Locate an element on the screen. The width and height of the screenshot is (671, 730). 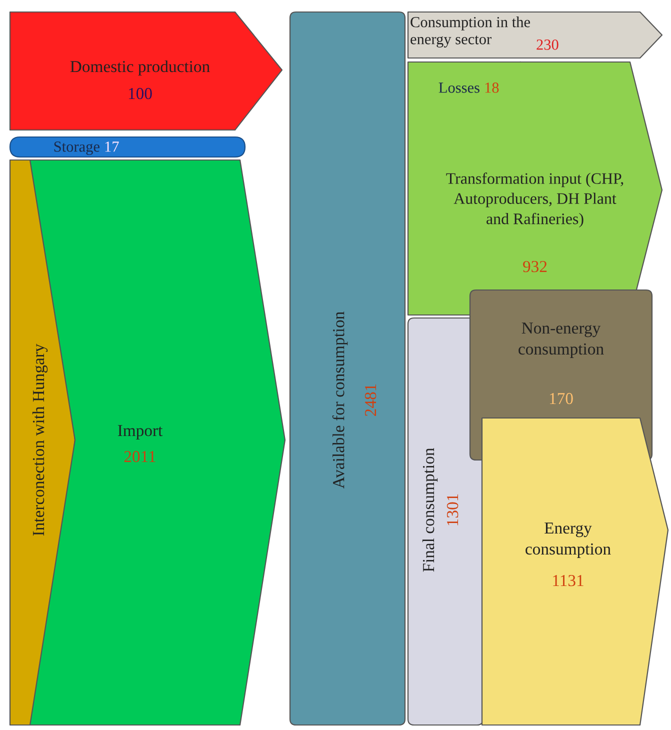
category-label: Interconection with Hungary is located at coordinates (40, 440).